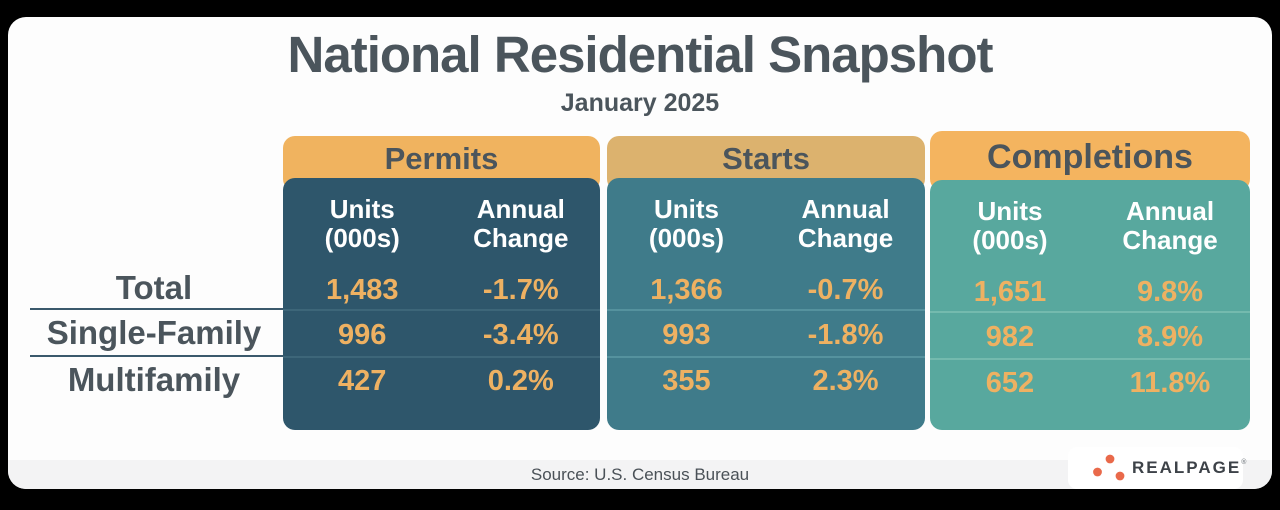 This screenshot has height=510, width=1280. I want to click on row-label-single-family: Single-Family, so click(154, 332).